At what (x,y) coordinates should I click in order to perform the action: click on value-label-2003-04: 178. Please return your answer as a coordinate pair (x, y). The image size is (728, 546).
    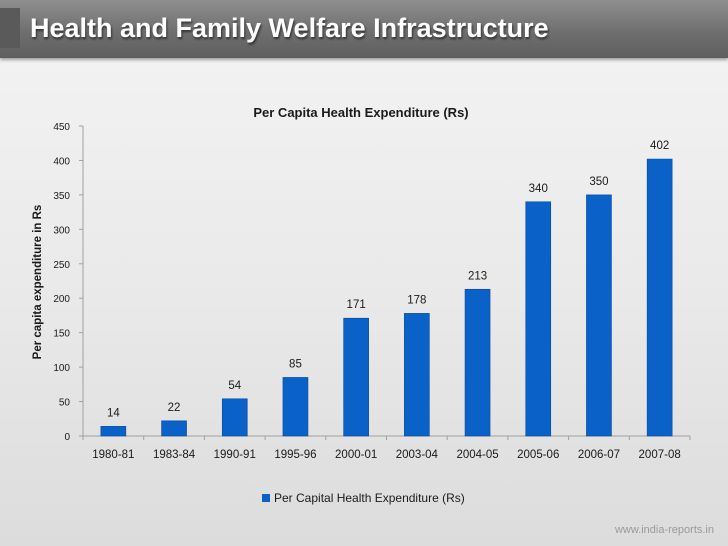
    Looking at the image, I should click on (416, 300).